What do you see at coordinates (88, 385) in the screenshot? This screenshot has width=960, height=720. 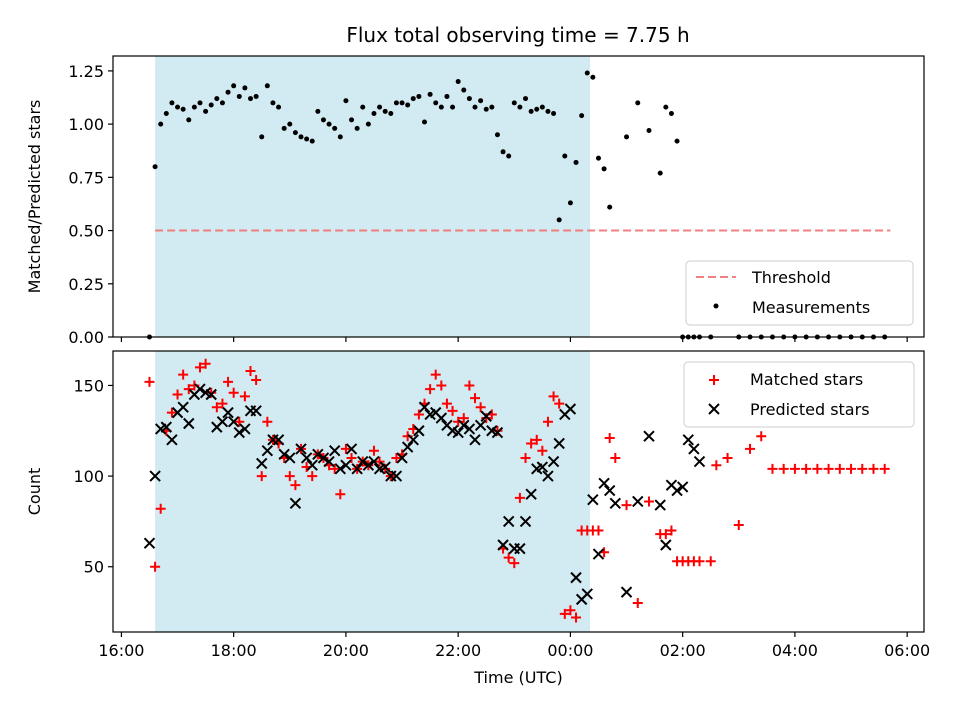 I see `y-tick-label: 150` at bounding box center [88, 385].